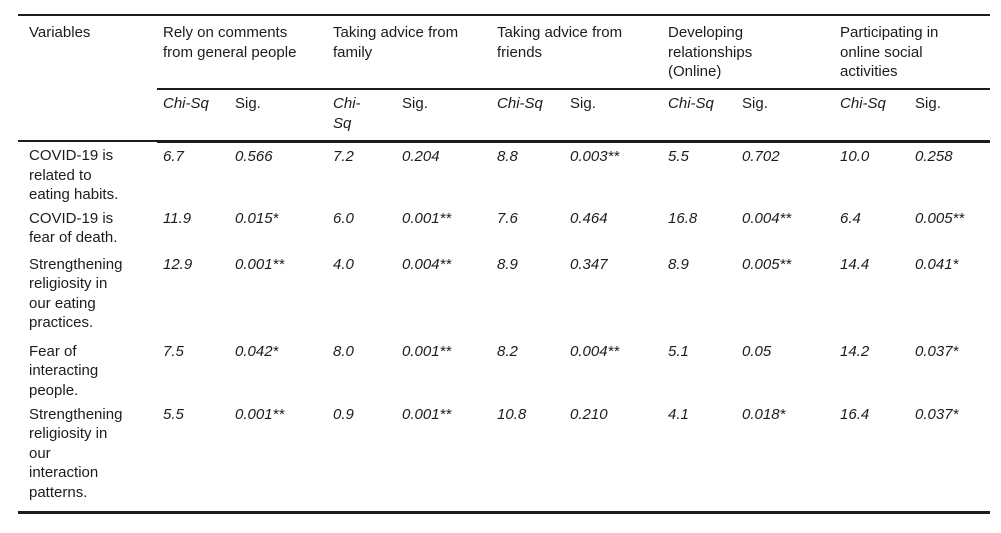  Describe the element at coordinates (855, 414) in the screenshot. I see `chi-sq-value-cell: 16.4` at that location.